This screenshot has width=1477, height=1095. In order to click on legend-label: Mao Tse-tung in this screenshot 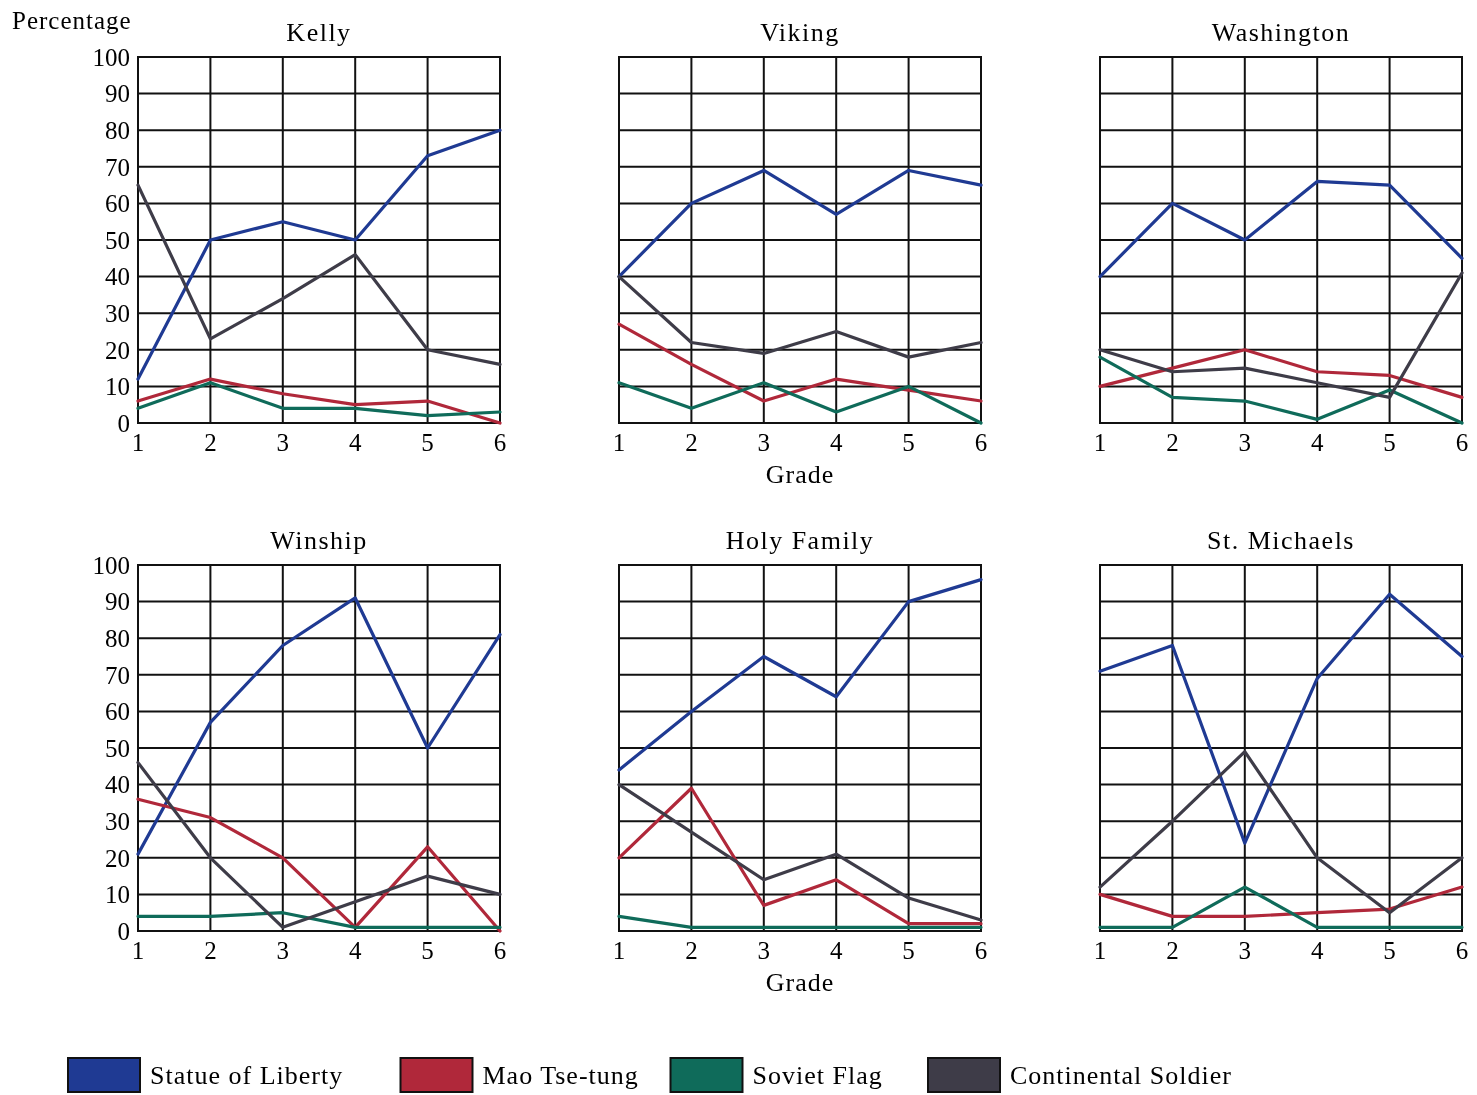, I will do `click(560, 1075)`.